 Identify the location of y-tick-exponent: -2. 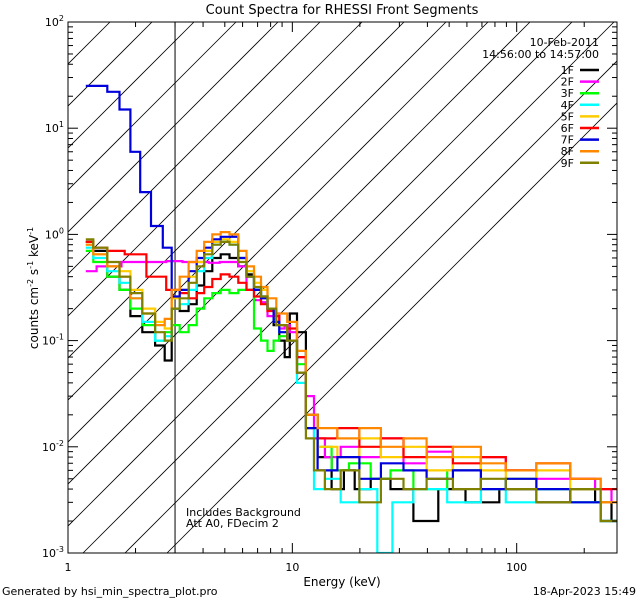
(60, 443).